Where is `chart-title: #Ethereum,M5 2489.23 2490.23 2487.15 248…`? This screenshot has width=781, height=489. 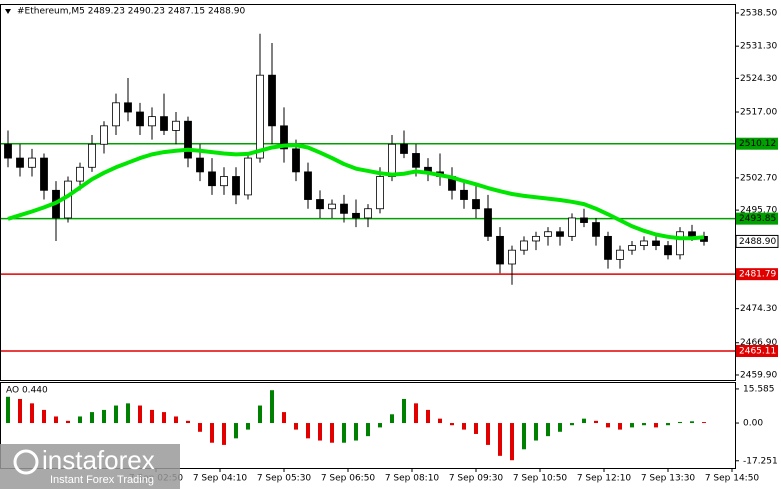
chart-title: #Ethereum,M5 2489.23 2490.23 2487.15 248… is located at coordinates (131, 12).